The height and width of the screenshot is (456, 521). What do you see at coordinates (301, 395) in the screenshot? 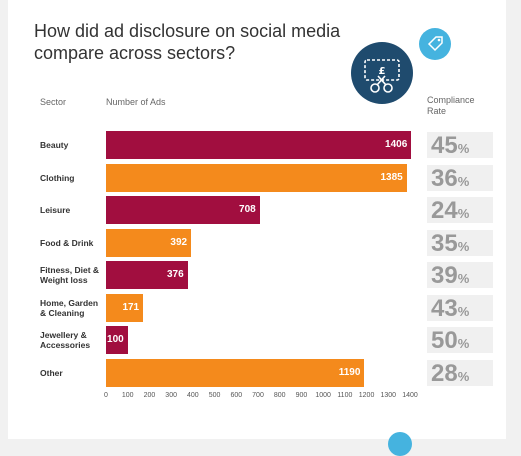
I see `x-tick-label: 900` at bounding box center [301, 395].